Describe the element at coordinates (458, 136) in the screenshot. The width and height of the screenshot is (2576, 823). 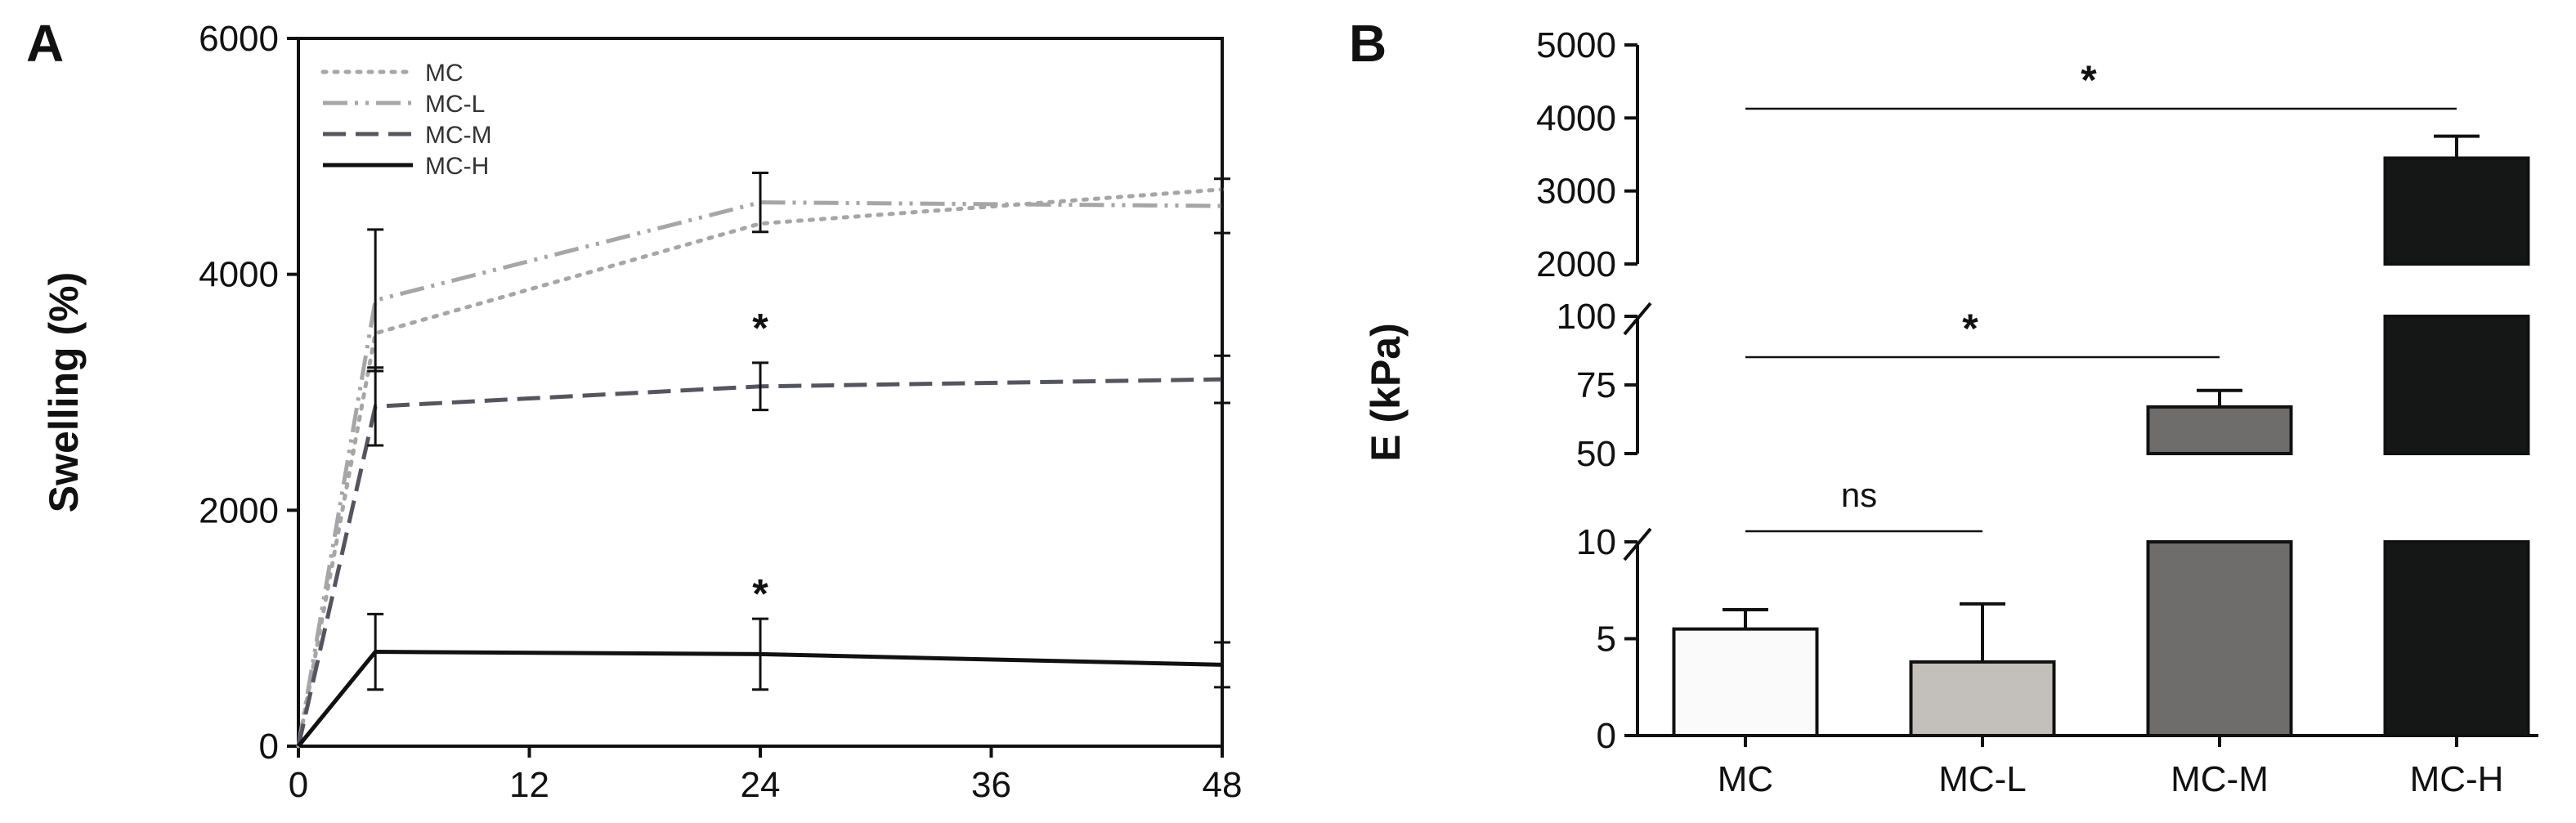
I see `legend-label-mc-m: MC-M` at that location.